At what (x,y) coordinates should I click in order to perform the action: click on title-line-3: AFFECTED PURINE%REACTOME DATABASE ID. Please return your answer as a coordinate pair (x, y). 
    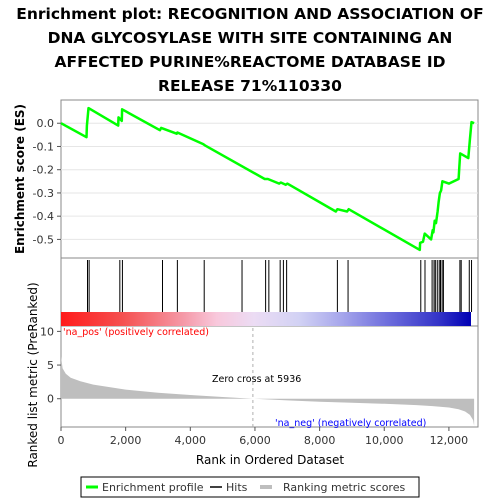
    Looking at the image, I should click on (250, 62).